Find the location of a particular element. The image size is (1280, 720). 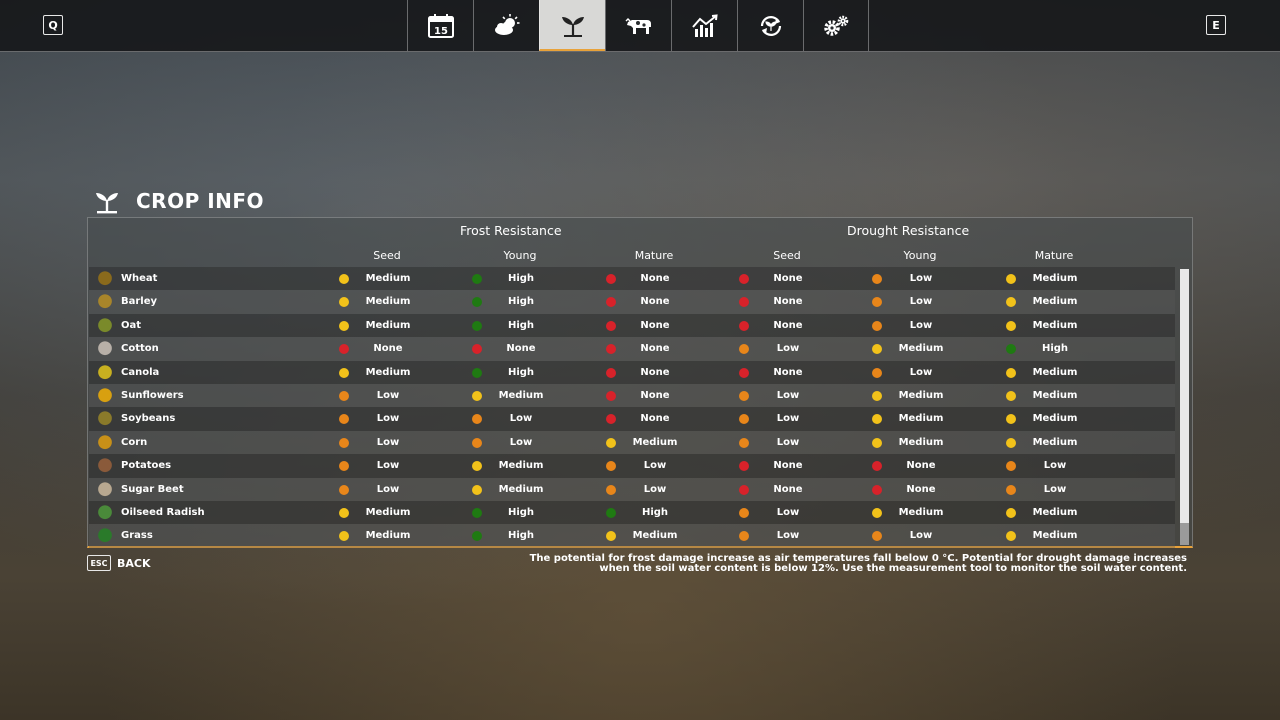

table-row: Sunflowers Low Medium None Low Medium Medium is located at coordinates (632, 395).